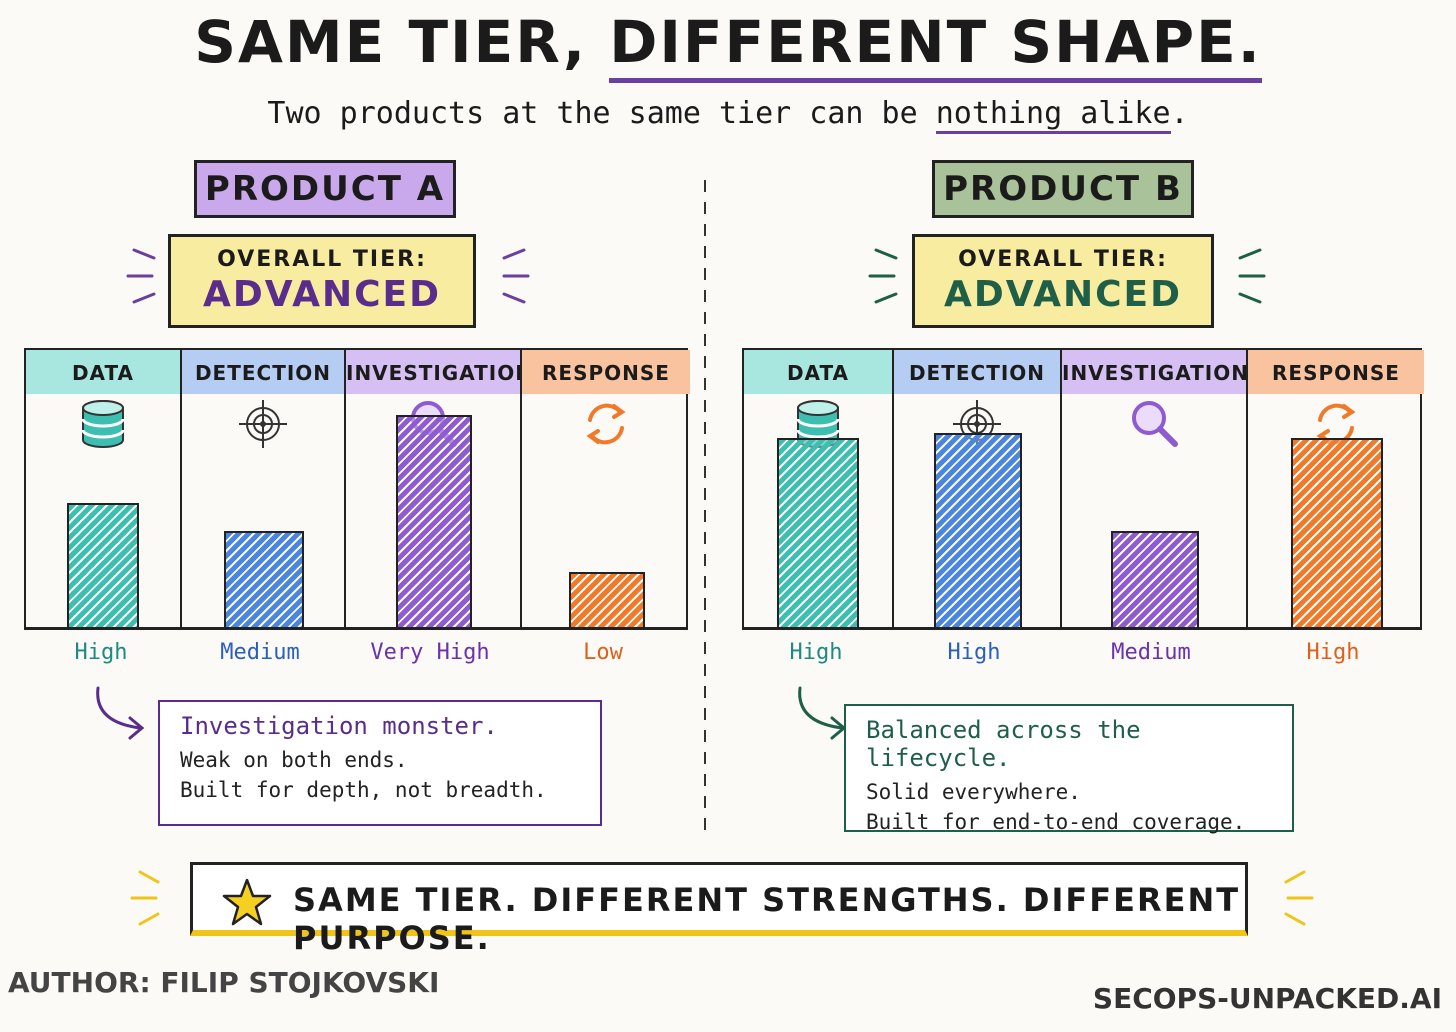 The width and height of the screenshot is (1456, 1032). I want to click on product-b-baseline, so click(1082, 628).